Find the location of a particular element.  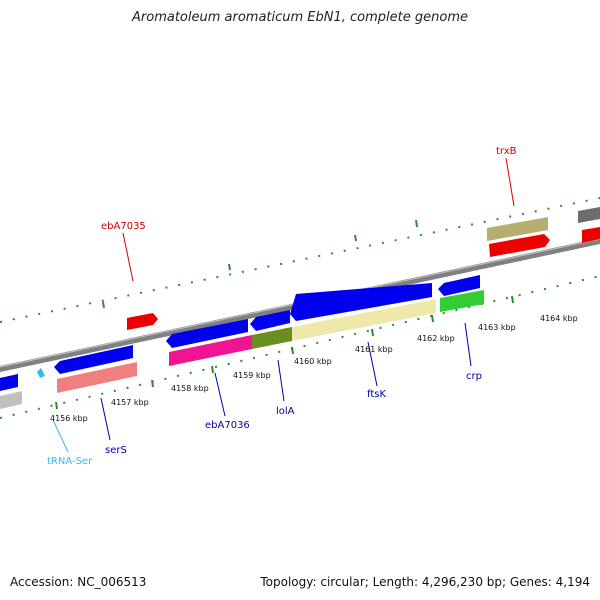

gene-block-serS is located at coordinates (97, 377).